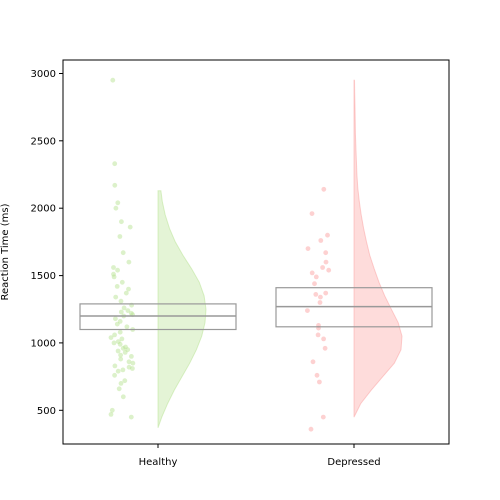  What do you see at coordinates (43, 276) in the screenshot?
I see `y-tick-label: 1500` at bounding box center [43, 276].